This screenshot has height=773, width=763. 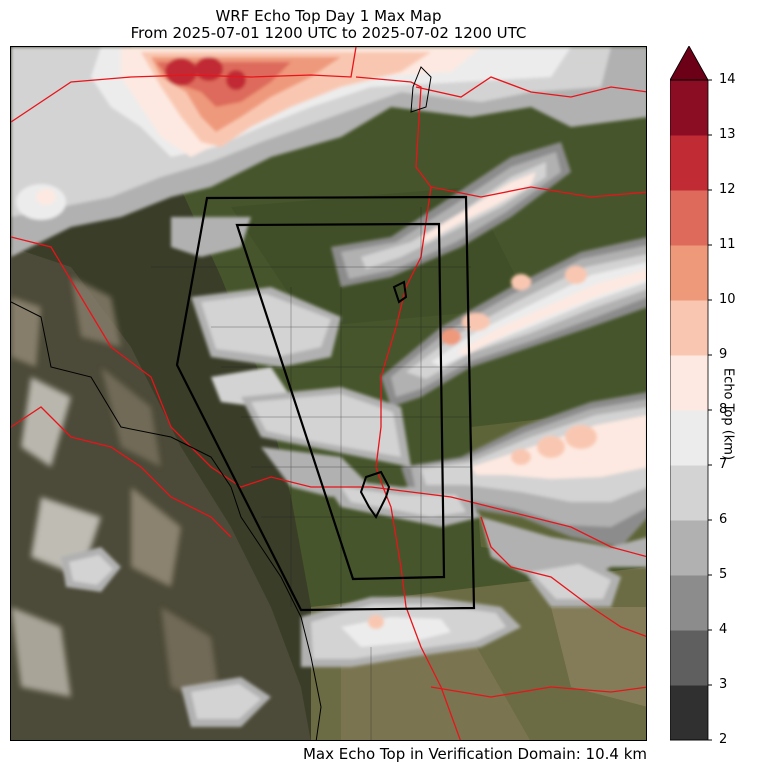 What do you see at coordinates (723, 684) in the screenshot?
I see `colorbar-tick-label: 3` at bounding box center [723, 684].